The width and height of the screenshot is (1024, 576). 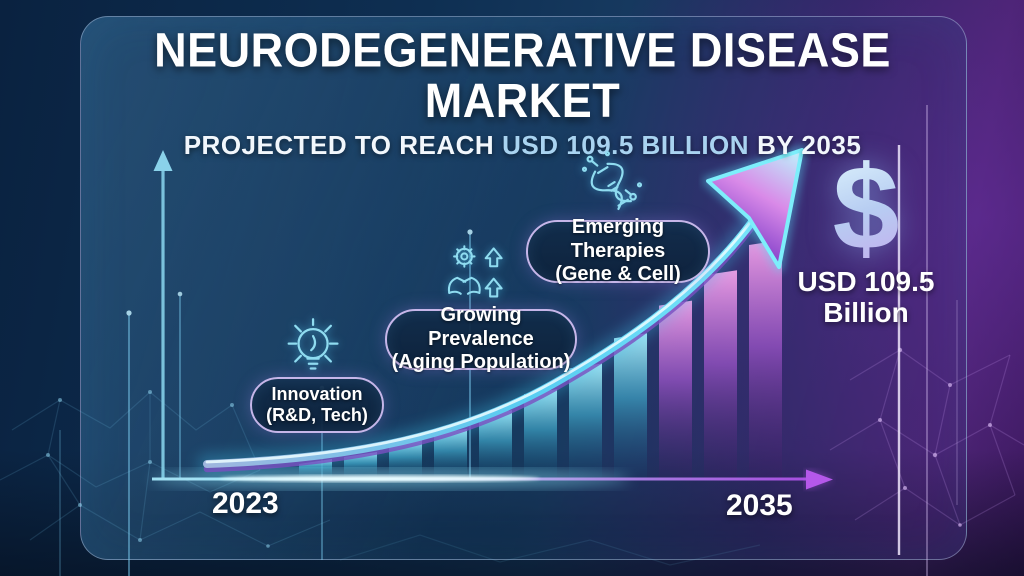 I want to click on driver-label-line1: Innovation, so click(x=317, y=393).